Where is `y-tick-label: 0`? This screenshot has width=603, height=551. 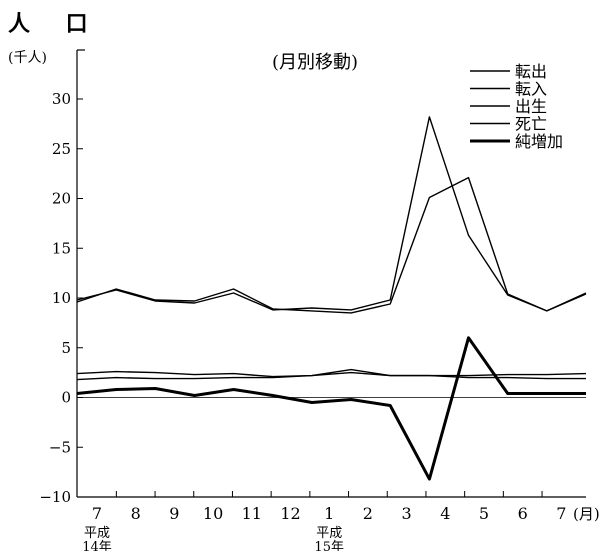 y-tick-label: 0 is located at coordinates (66, 398).